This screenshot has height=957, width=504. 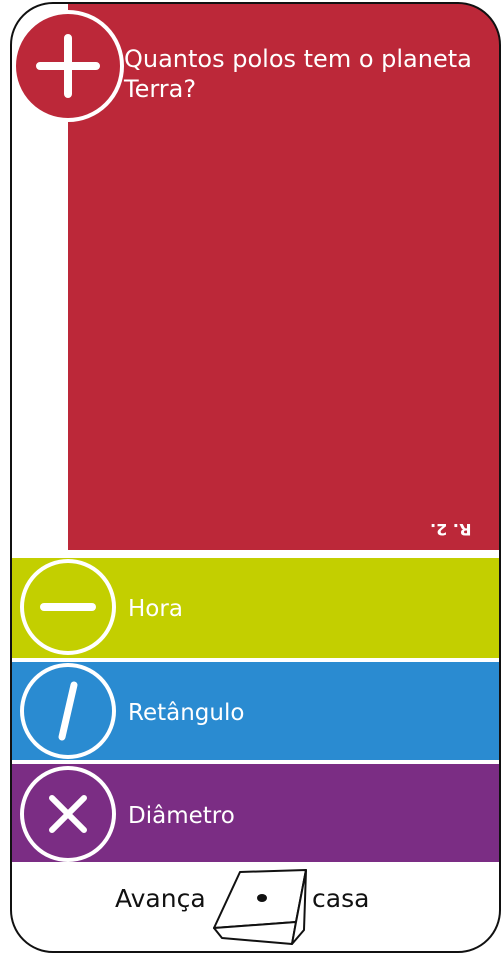 What do you see at coordinates (68, 607) in the screenshot?
I see `minus-icon` at bounding box center [68, 607].